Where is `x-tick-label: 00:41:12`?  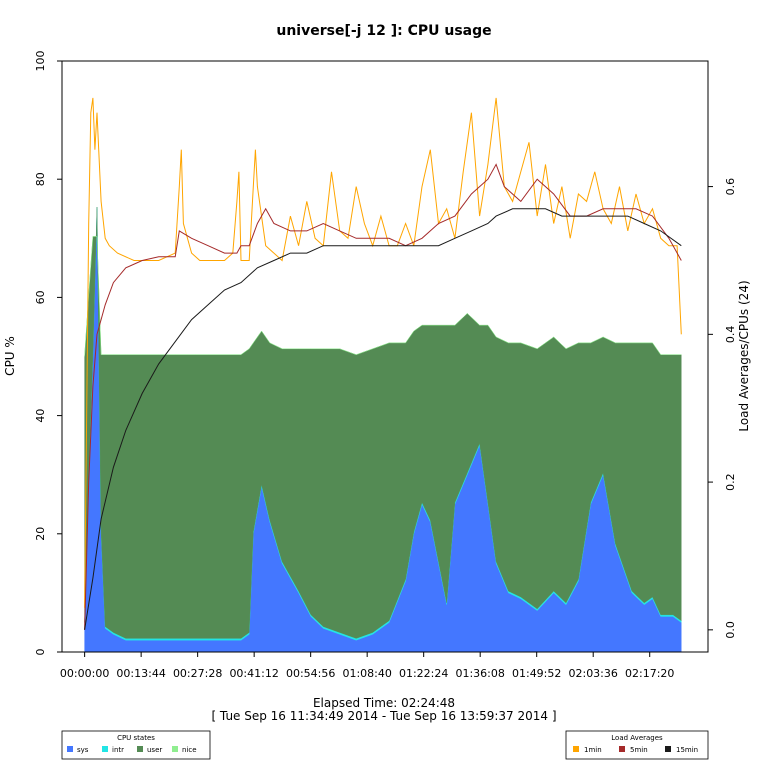 x-tick-label: 00:41:12 is located at coordinates (253, 673).